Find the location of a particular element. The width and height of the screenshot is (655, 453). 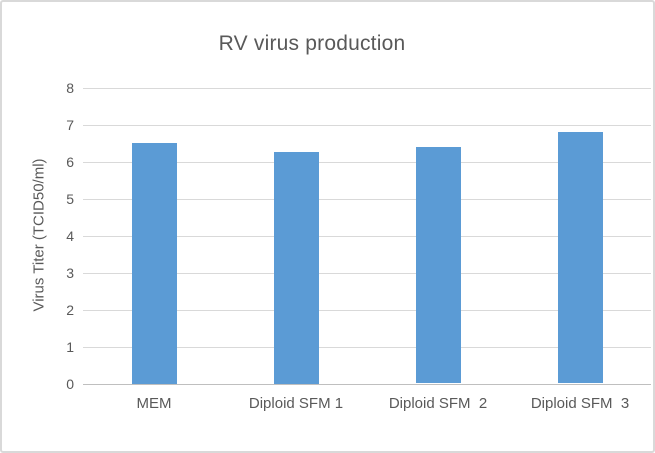

y-tick-label: 6 is located at coordinates (70, 161).